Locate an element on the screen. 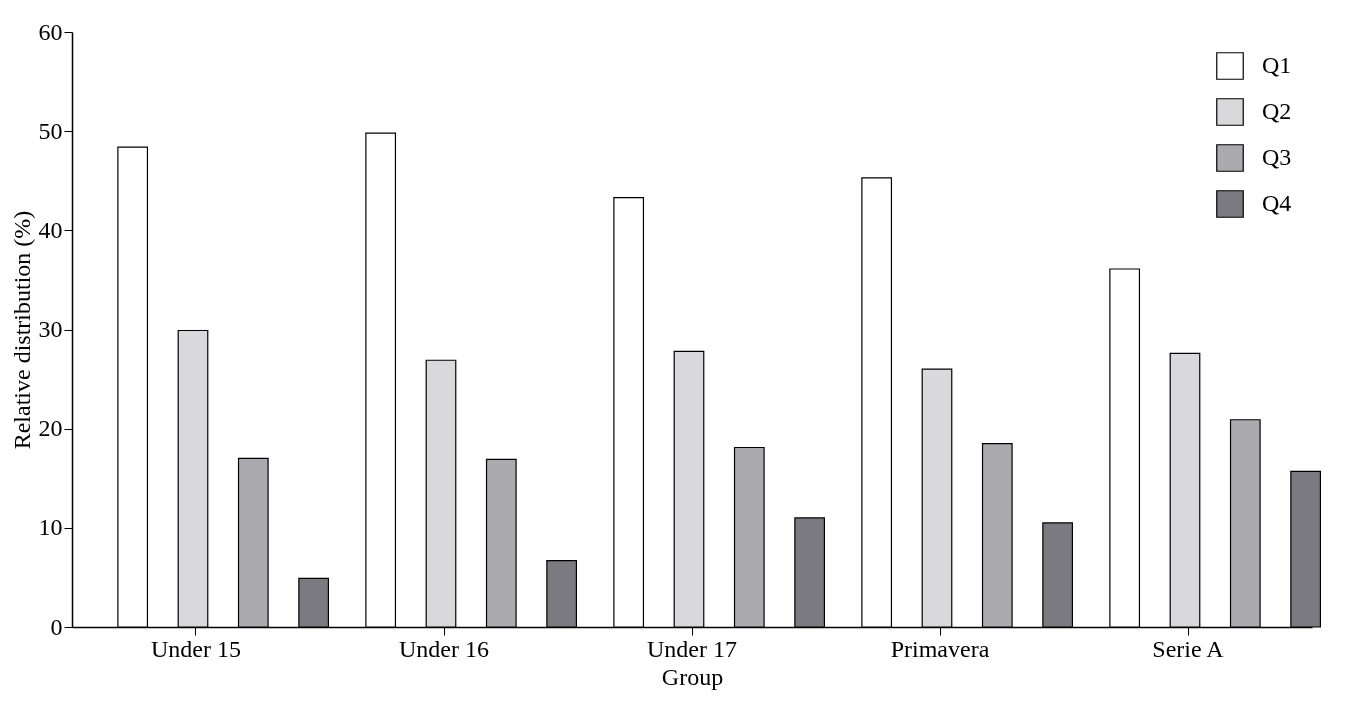  legend-label: Q1 is located at coordinates (1277, 65).